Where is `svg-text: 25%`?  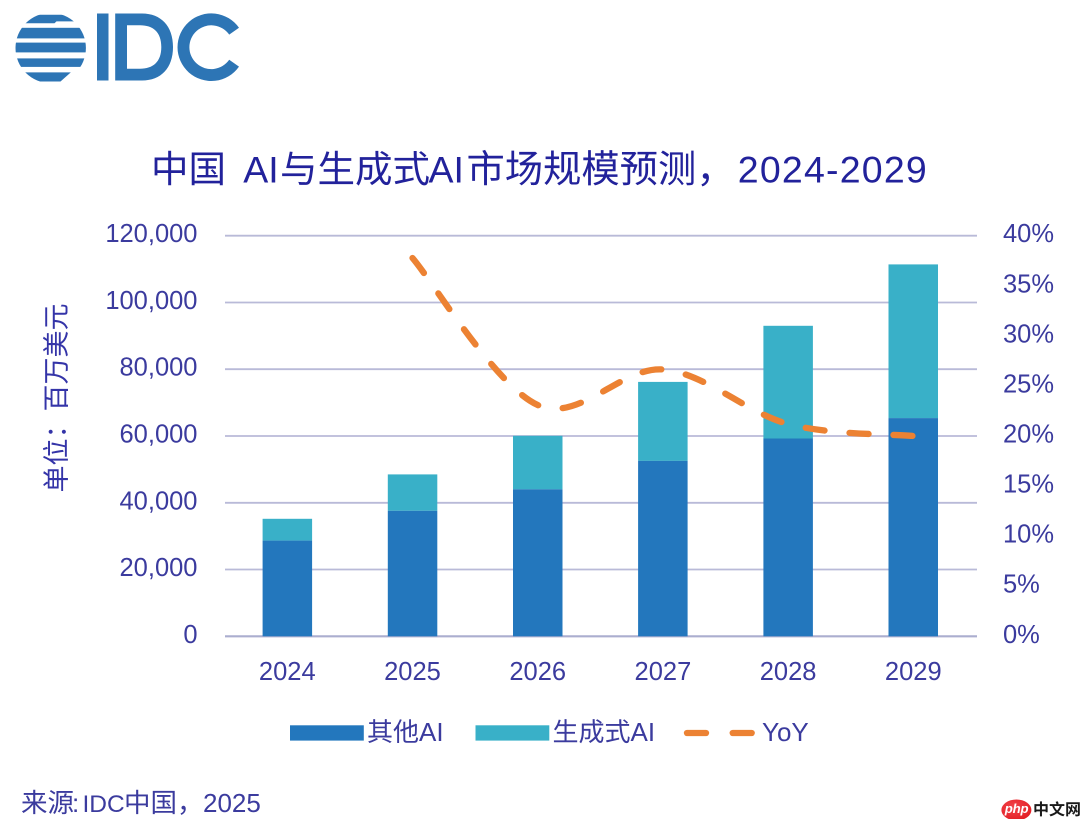
svg-text: 25% is located at coordinates (1028, 384).